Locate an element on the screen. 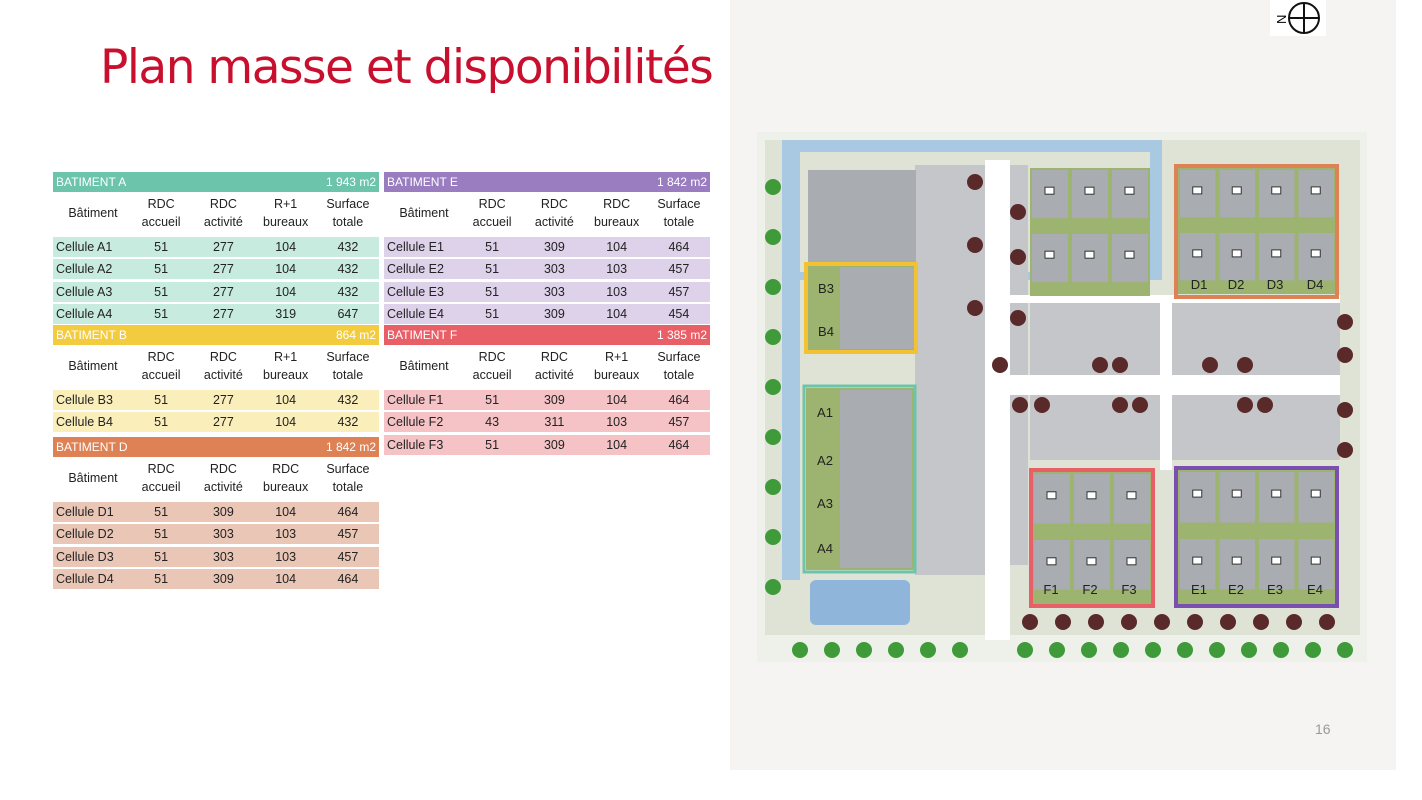 The height and width of the screenshot is (800, 1422). parking-area is located at coordinates (950, 370).